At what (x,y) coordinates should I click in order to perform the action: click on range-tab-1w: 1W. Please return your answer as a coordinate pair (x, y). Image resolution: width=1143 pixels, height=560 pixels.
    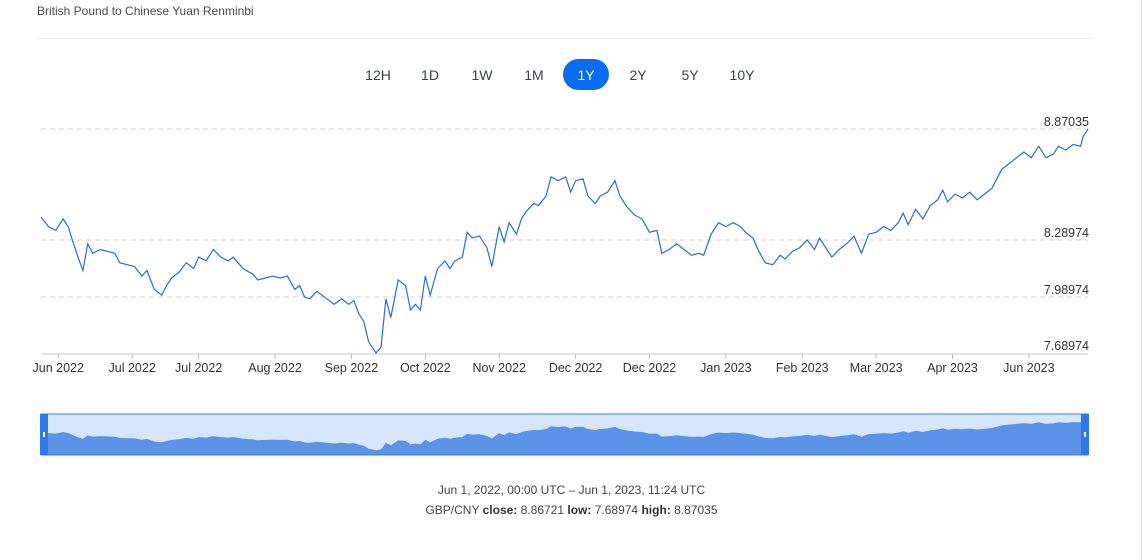
    Looking at the image, I should click on (482, 74).